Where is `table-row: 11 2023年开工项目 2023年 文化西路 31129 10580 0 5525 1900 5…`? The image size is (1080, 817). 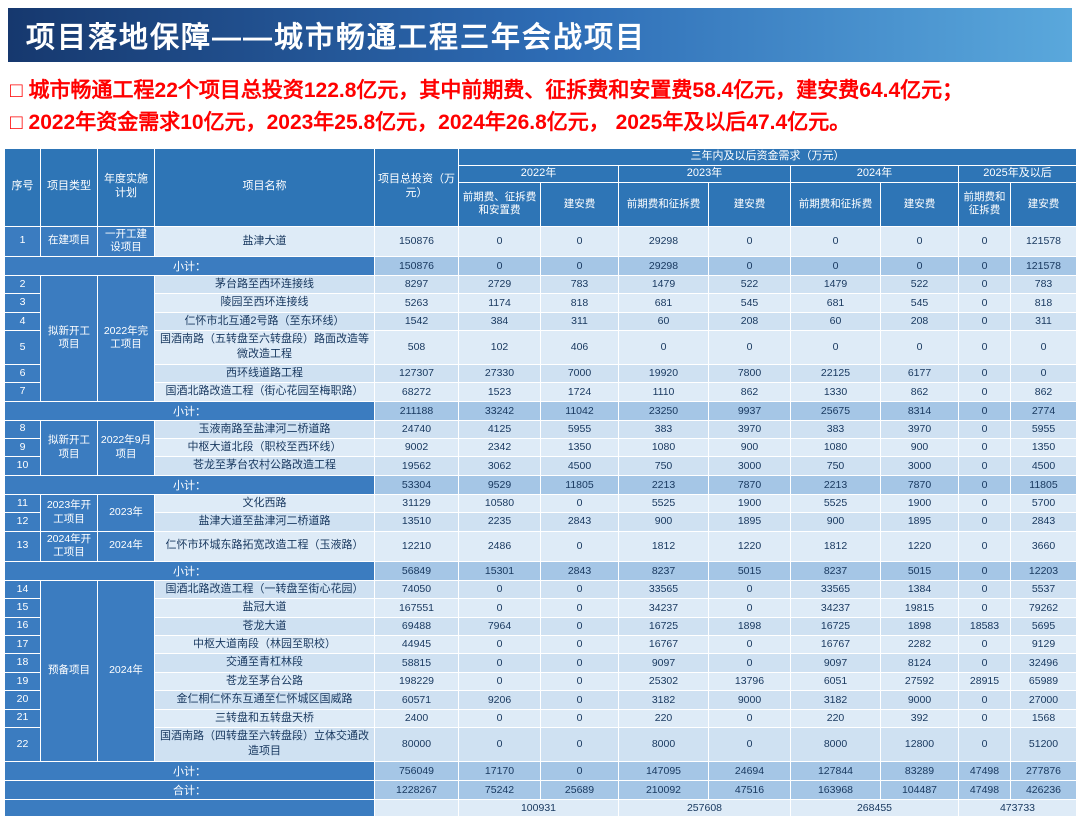
table-row: 11 2023年开工项目 2023年 文化西路 31129 10580 0 5525 1900 5… is located at coordinates (540, 512).